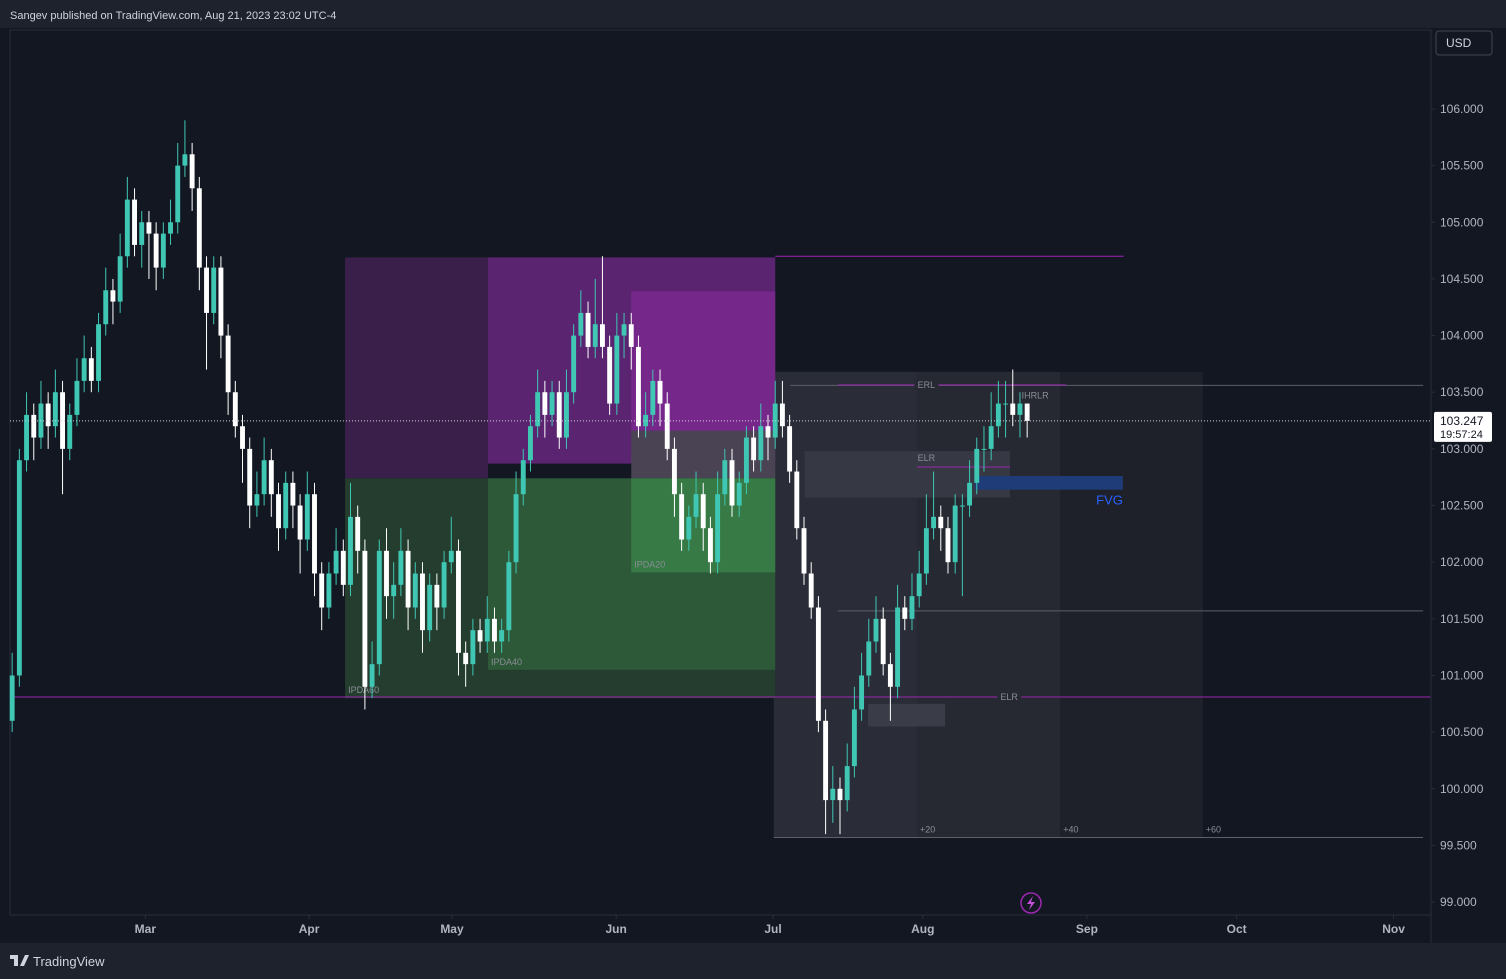 This screenshot has width=1506, height=979. I want to click on currency-button, so click(1464, 43).